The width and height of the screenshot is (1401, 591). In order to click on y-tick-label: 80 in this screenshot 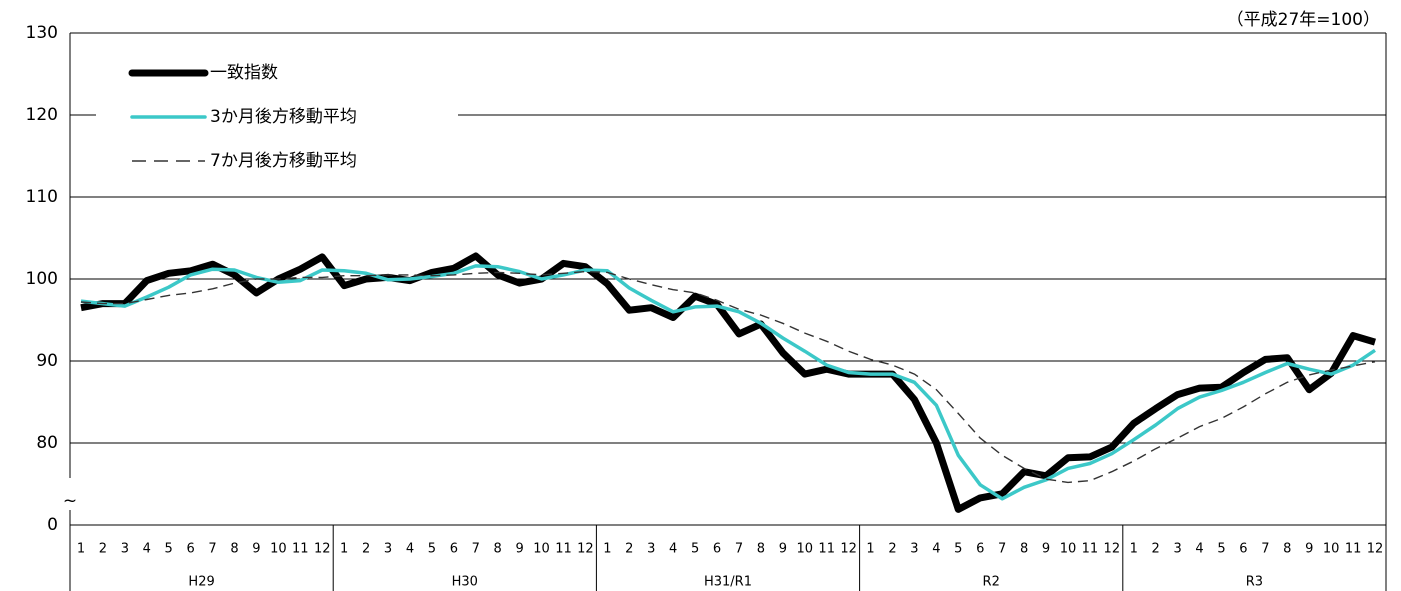, I will do `click(47, 443)`.